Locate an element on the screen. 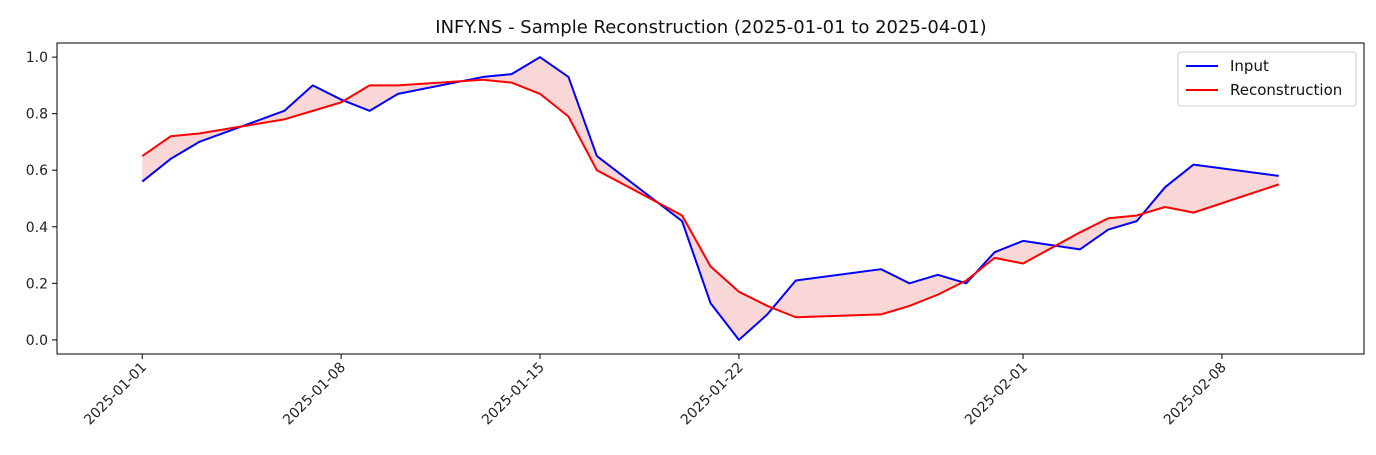  legend-box is located at coordinates (1267, 79).